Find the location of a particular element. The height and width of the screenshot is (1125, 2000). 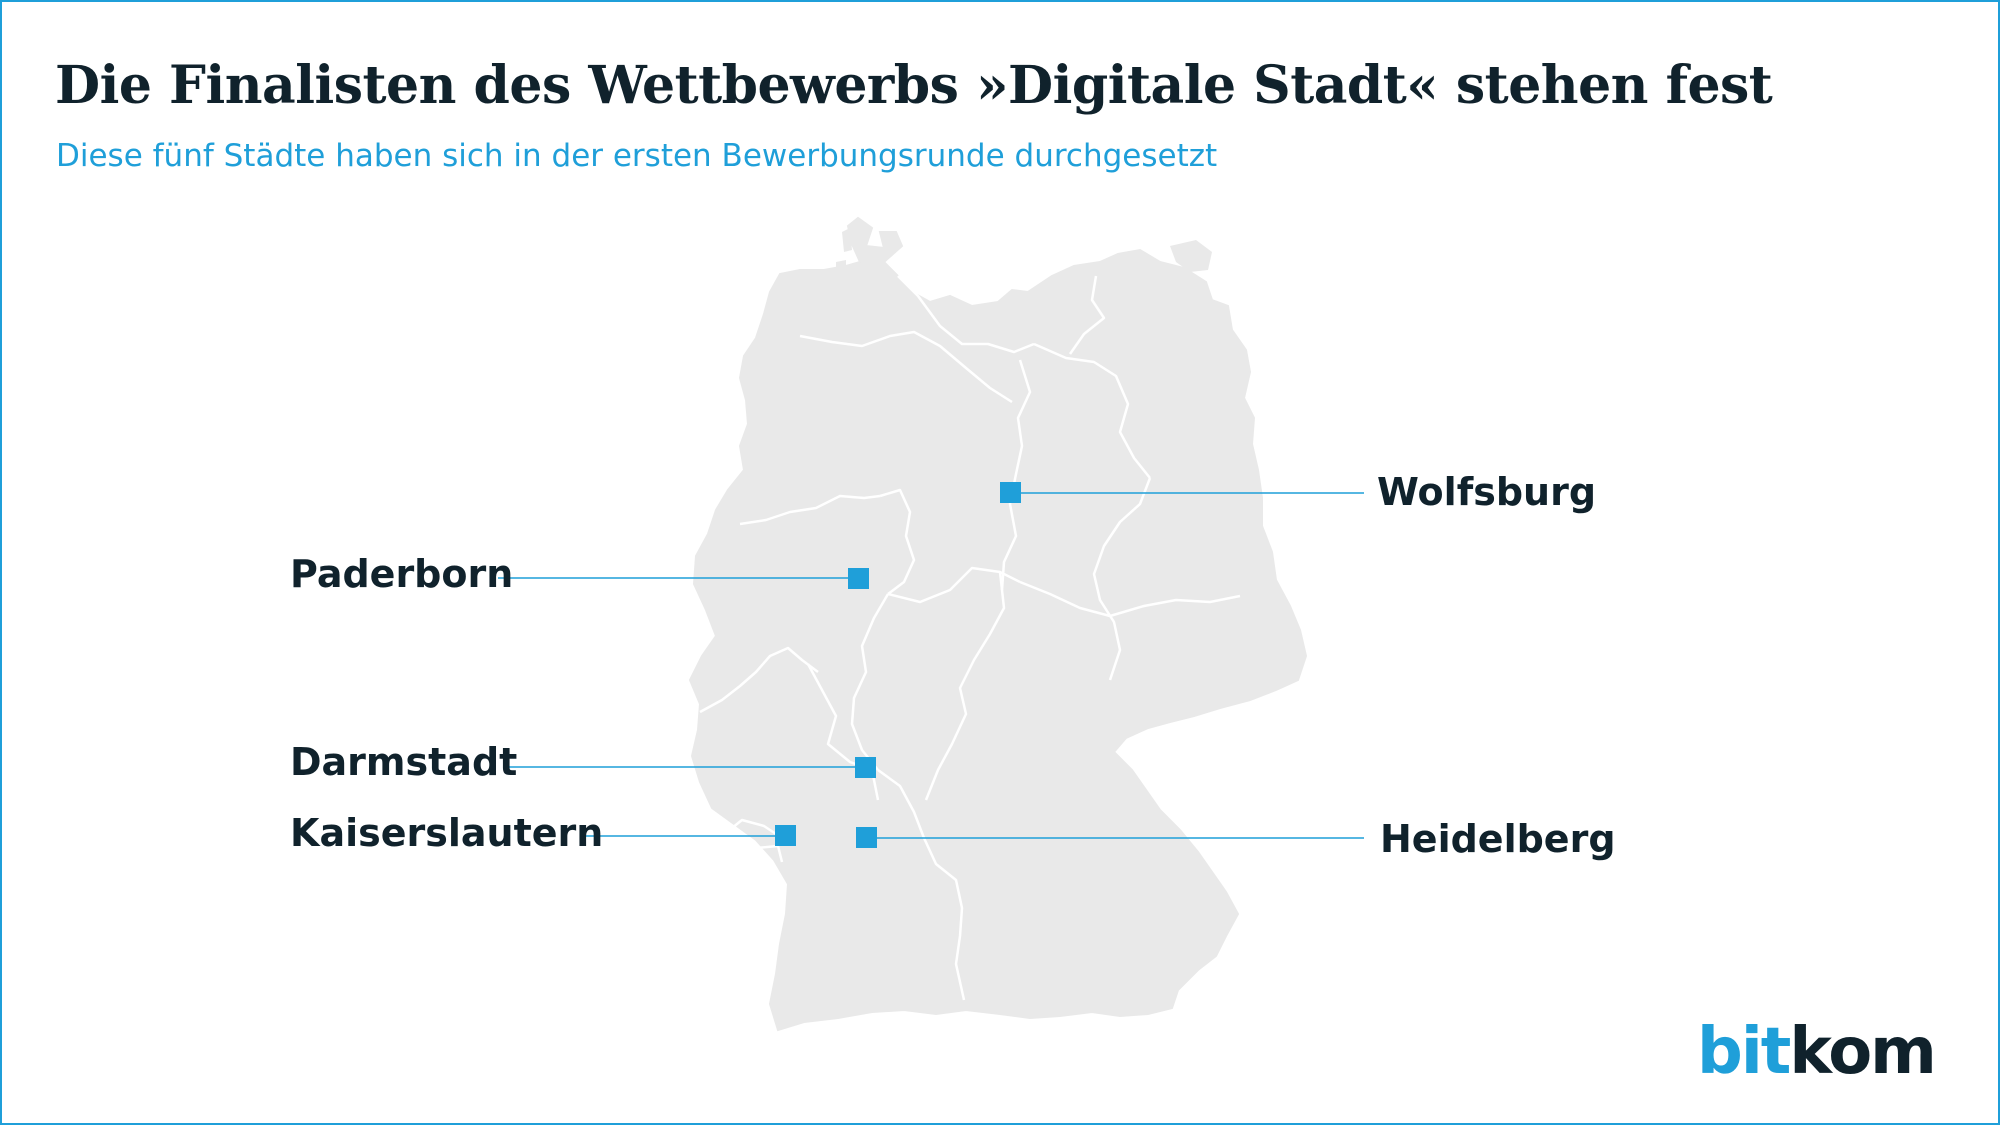

marker-heidelberg is located at coordinates (866, 837).